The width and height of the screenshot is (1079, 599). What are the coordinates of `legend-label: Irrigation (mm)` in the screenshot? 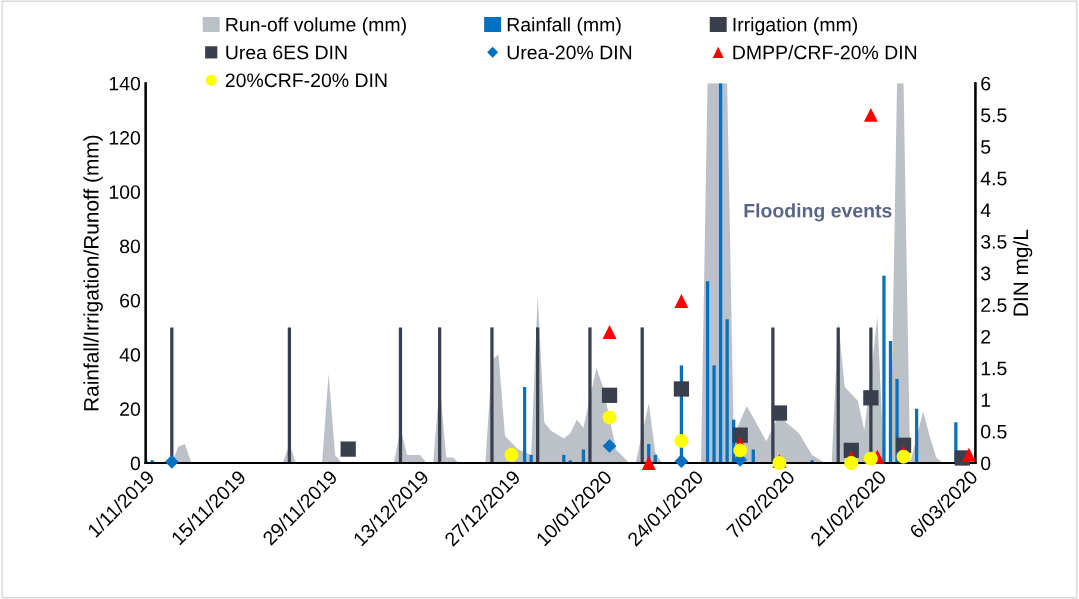 It's located at (795, 26).